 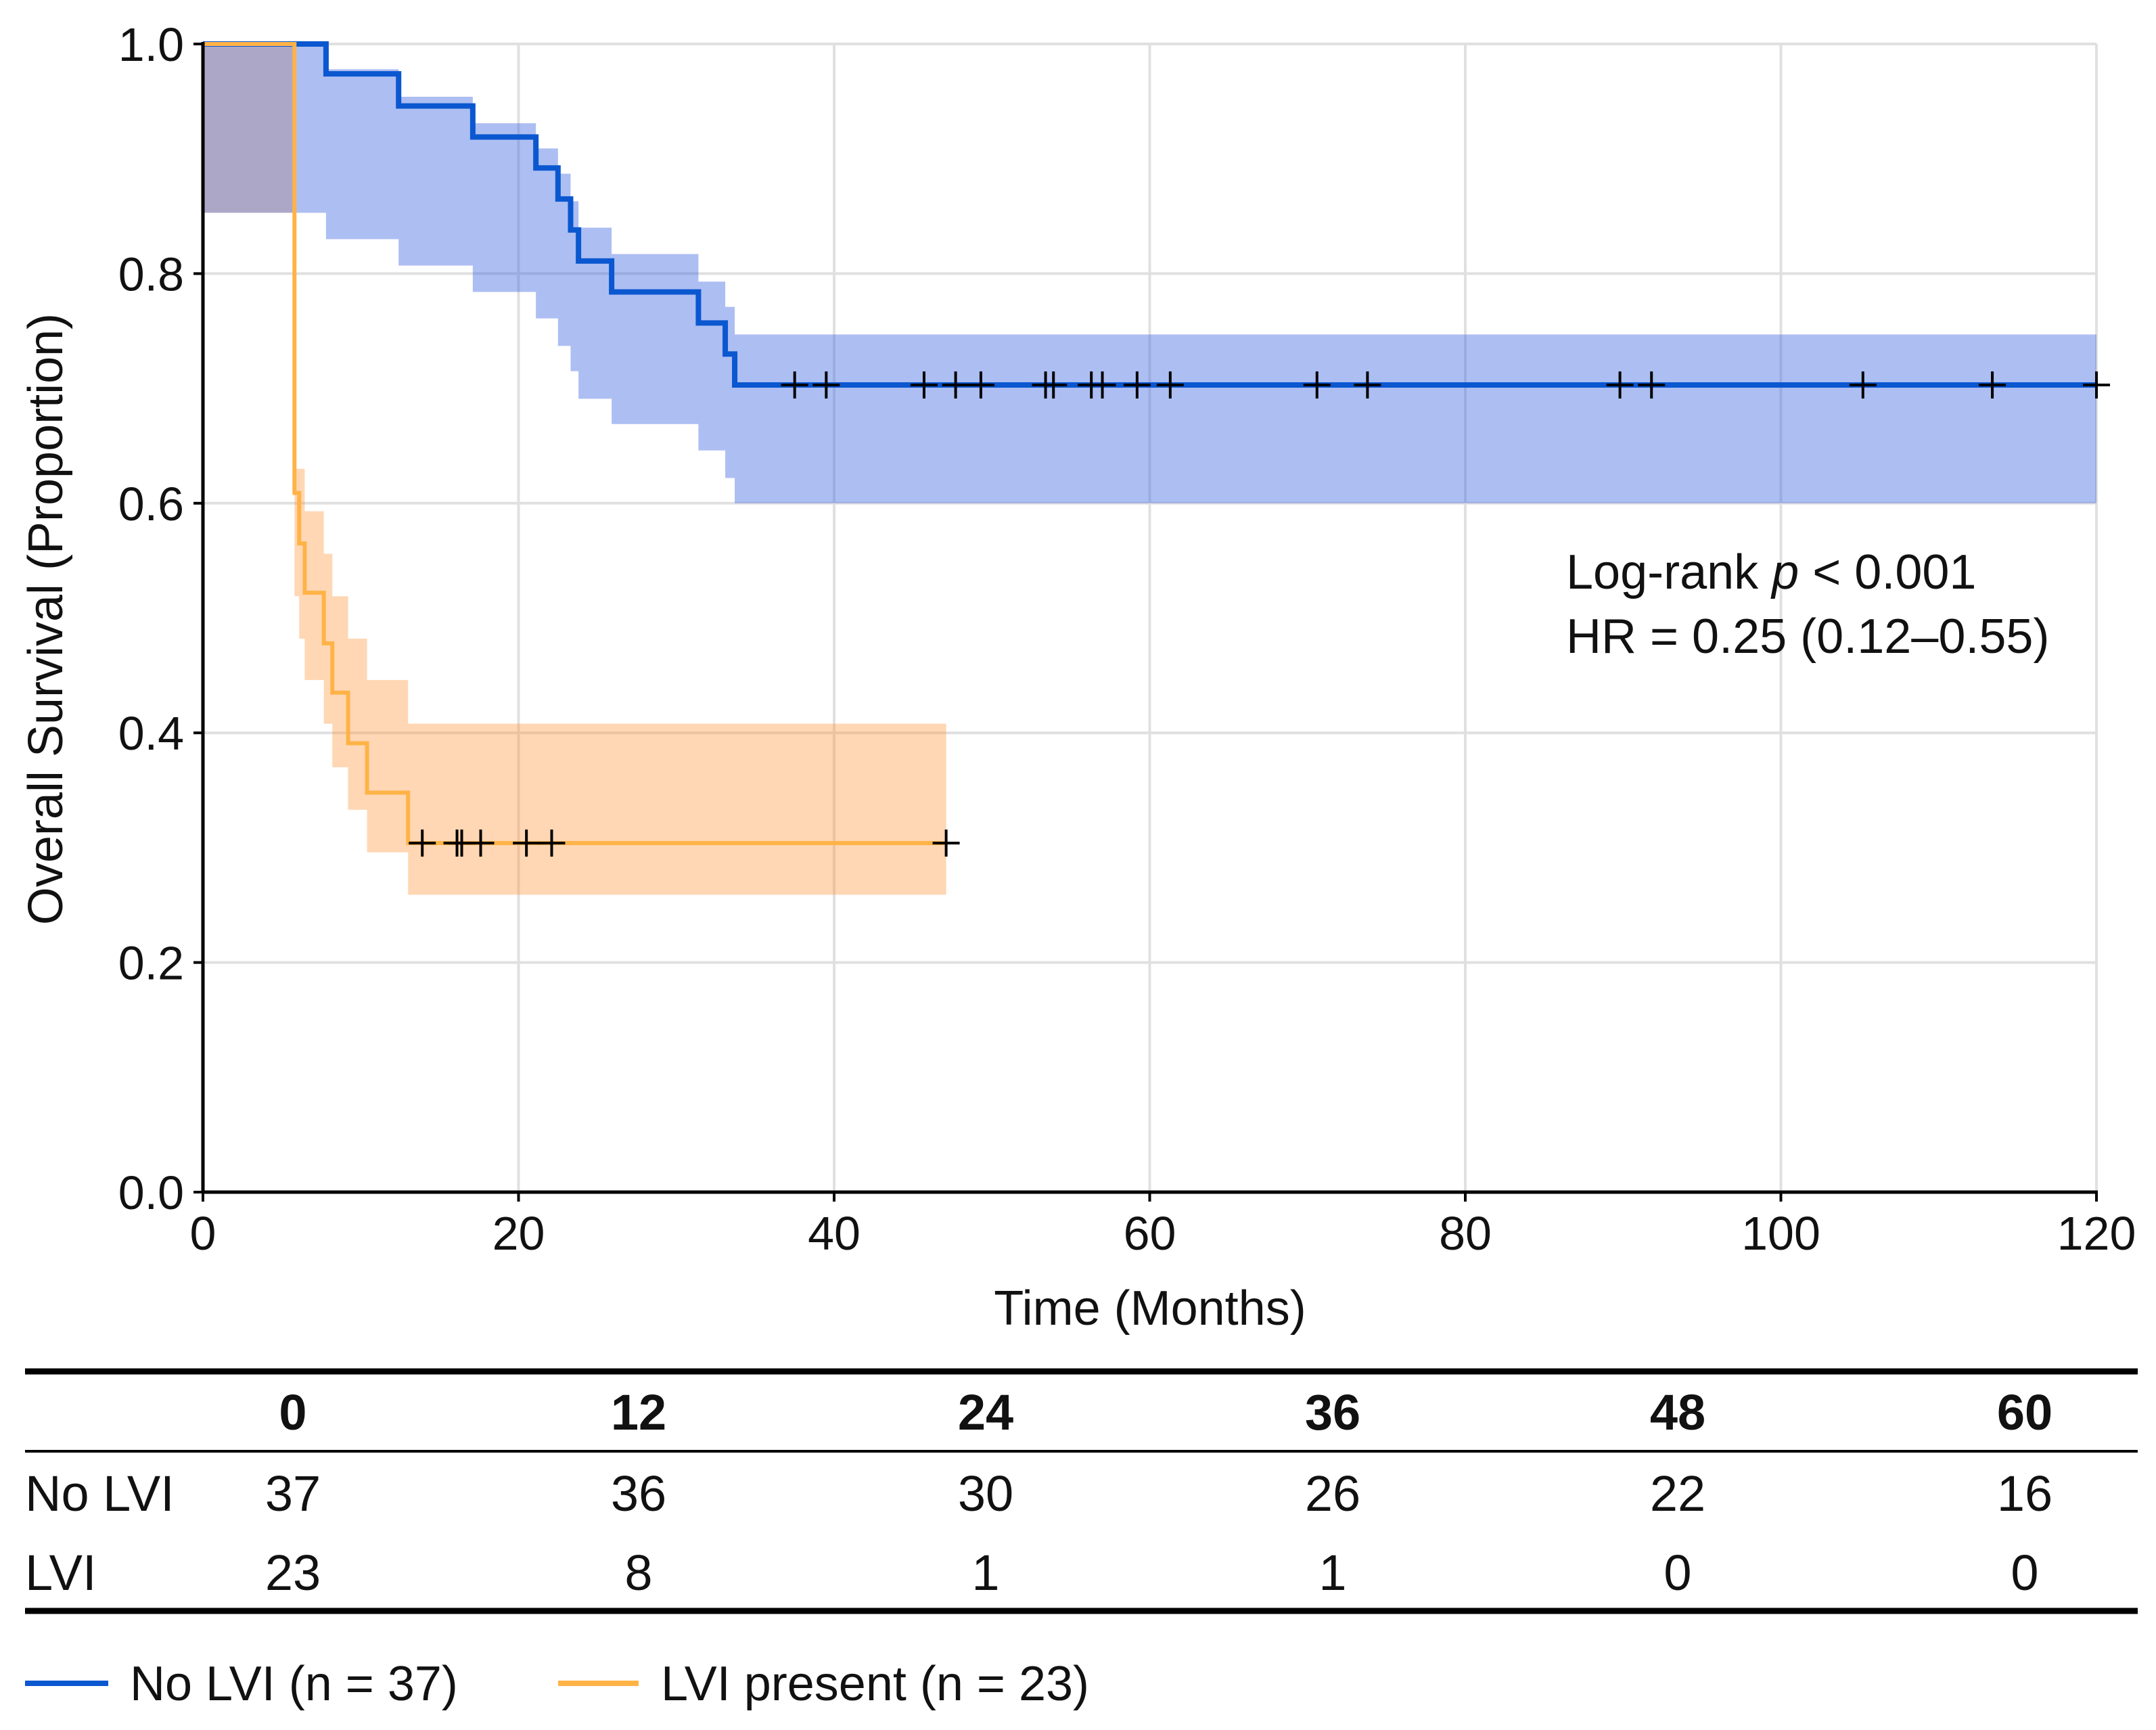 What do you see at coordinates (100, 1494) in the screenshot?
I see `risk-table-row-label: No LVI` at bounding box center [100, 1494].